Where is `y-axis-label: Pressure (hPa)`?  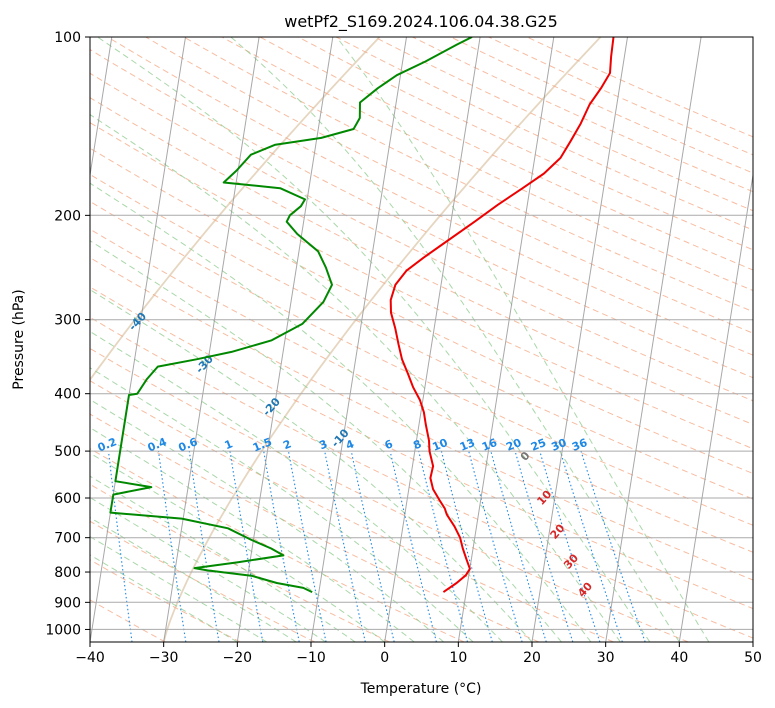 y-axis-label: Pressure (hPa) is located at coordinates (19, 339).